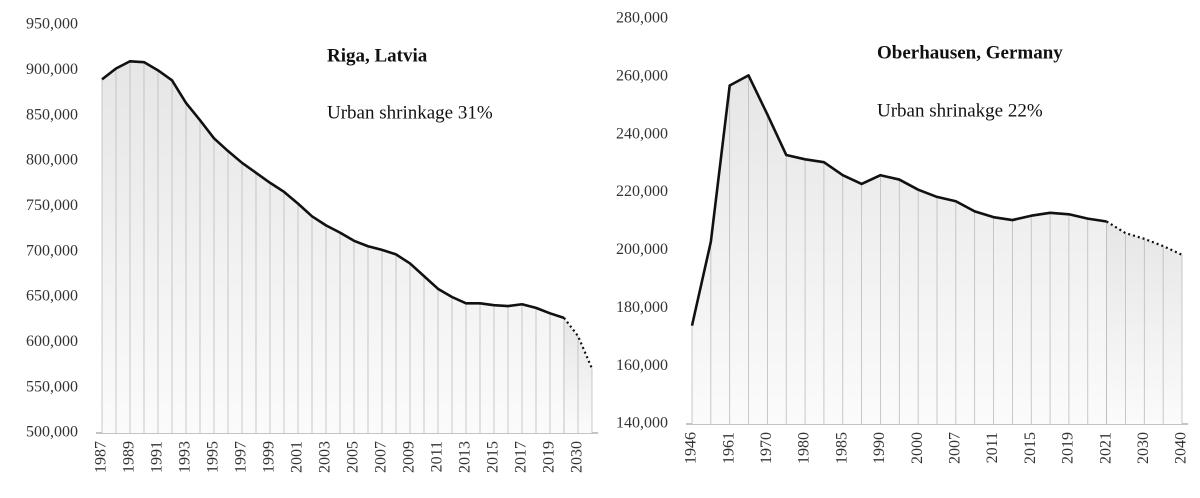 This screenshot has width=1200, height=498. Describe the element at coordinates (101, 457) in the screenshot. I see `x-tick-label: 1987` at that location.